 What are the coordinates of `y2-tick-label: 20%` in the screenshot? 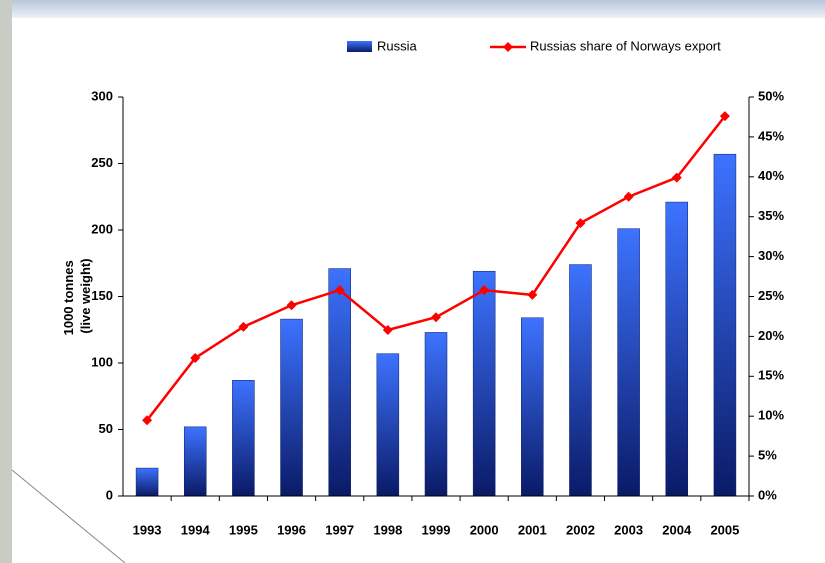 It's located at (771, 335).